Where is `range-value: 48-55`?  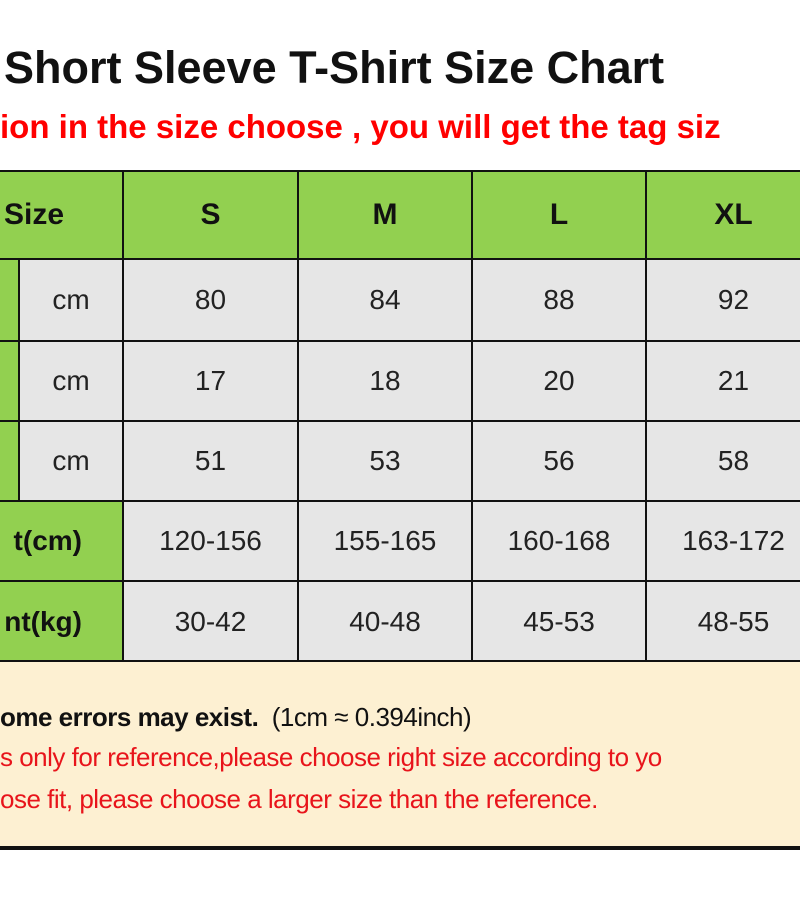 range-value: 48-55 is located at coordinates (722, 622).